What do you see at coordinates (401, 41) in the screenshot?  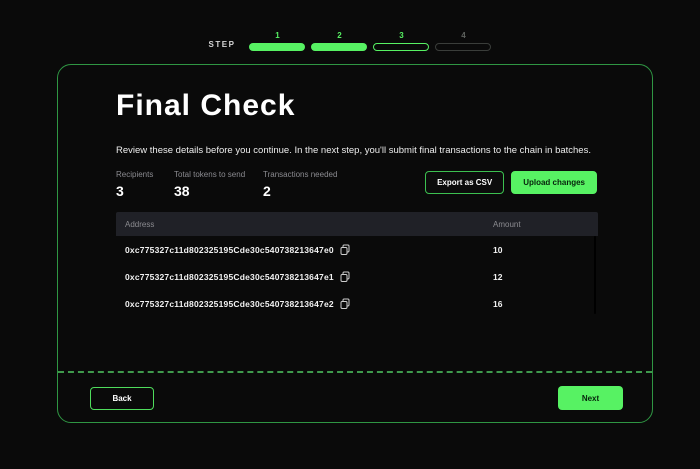 I see `stepper-step-3: 3` at bounding box center [401, 41].